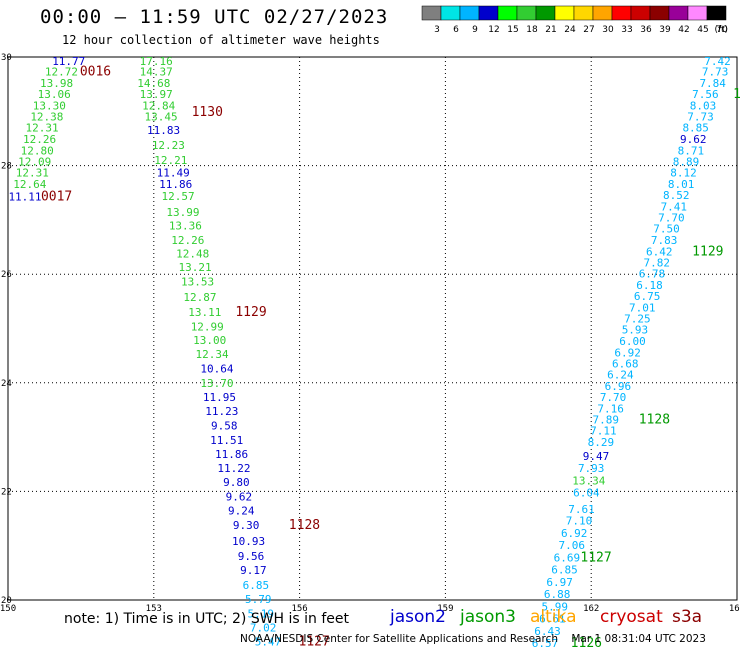 The image size is (740, 650). I want to click on wave-height-label: 7.82, so click(657, 262).